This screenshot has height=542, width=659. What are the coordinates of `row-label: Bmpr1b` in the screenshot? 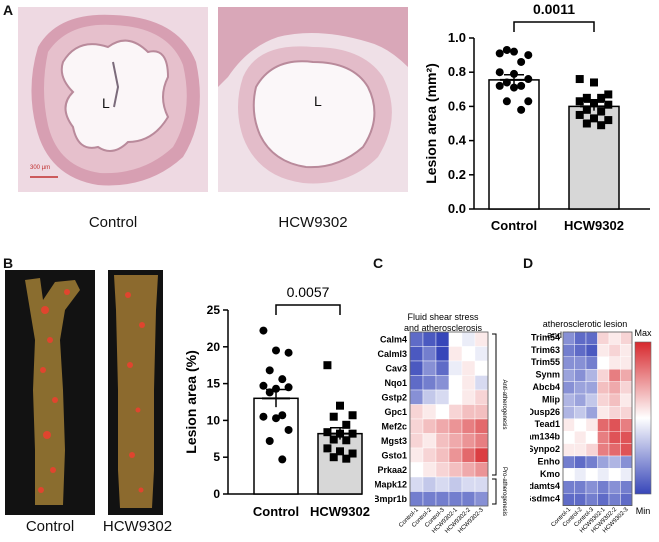 It's located at (391, 499).